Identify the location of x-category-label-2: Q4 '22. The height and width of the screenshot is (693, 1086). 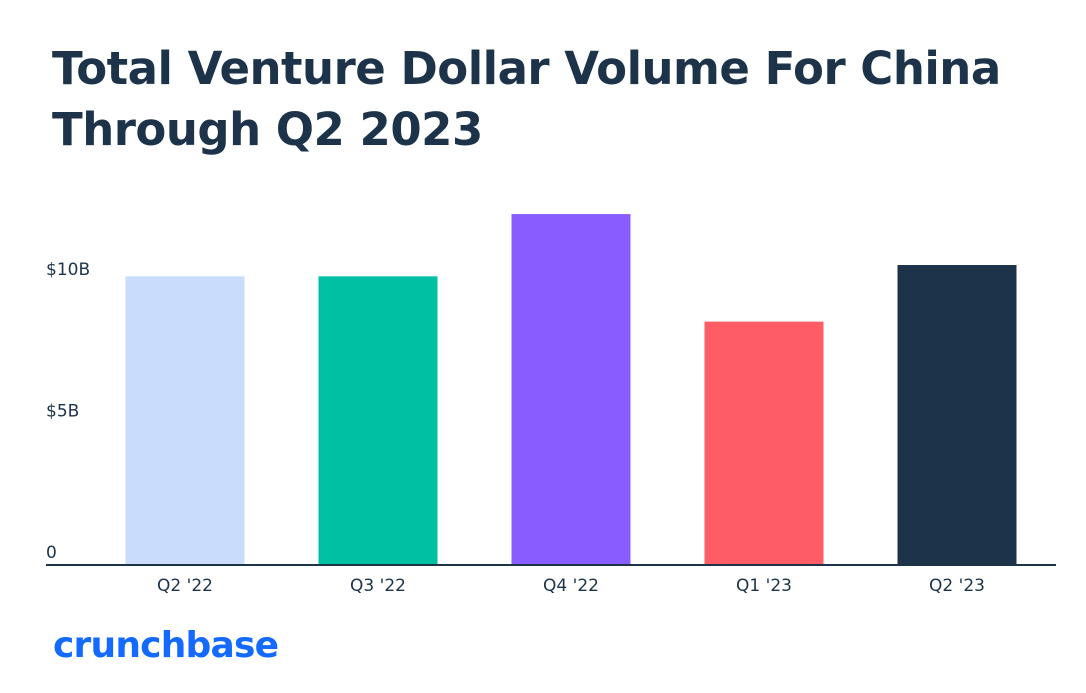
(571, 586).